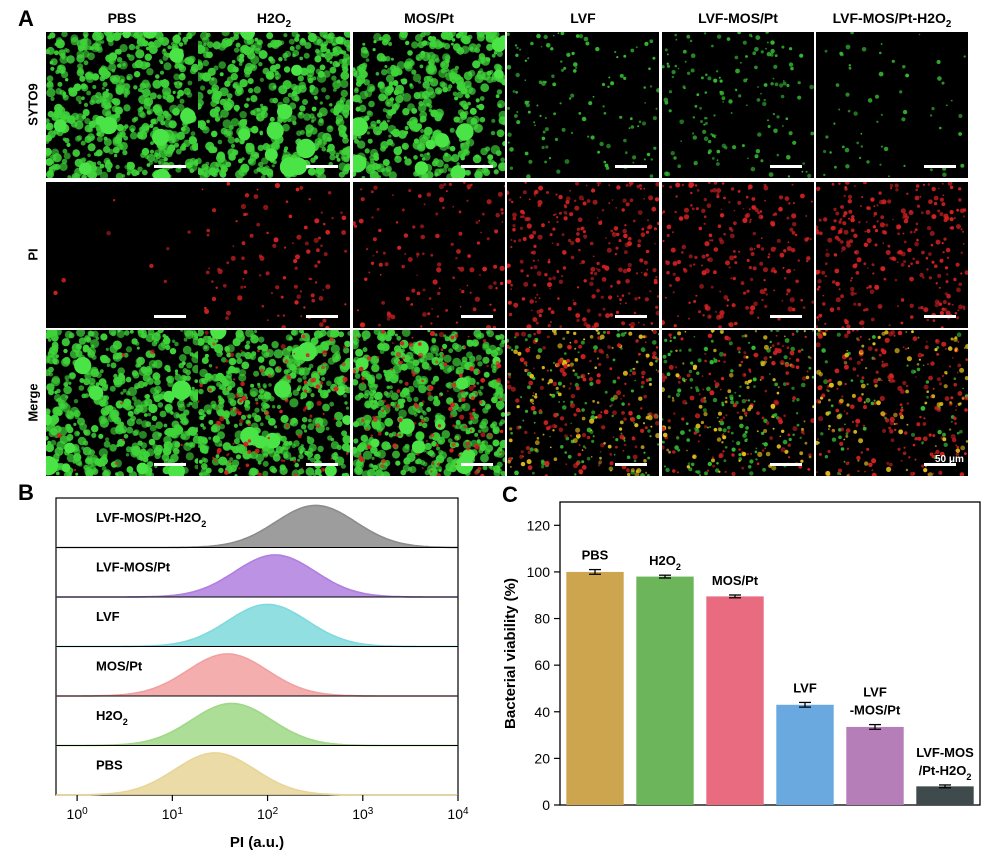  I want to click on y-tick-label: 80, so click(542, 619).